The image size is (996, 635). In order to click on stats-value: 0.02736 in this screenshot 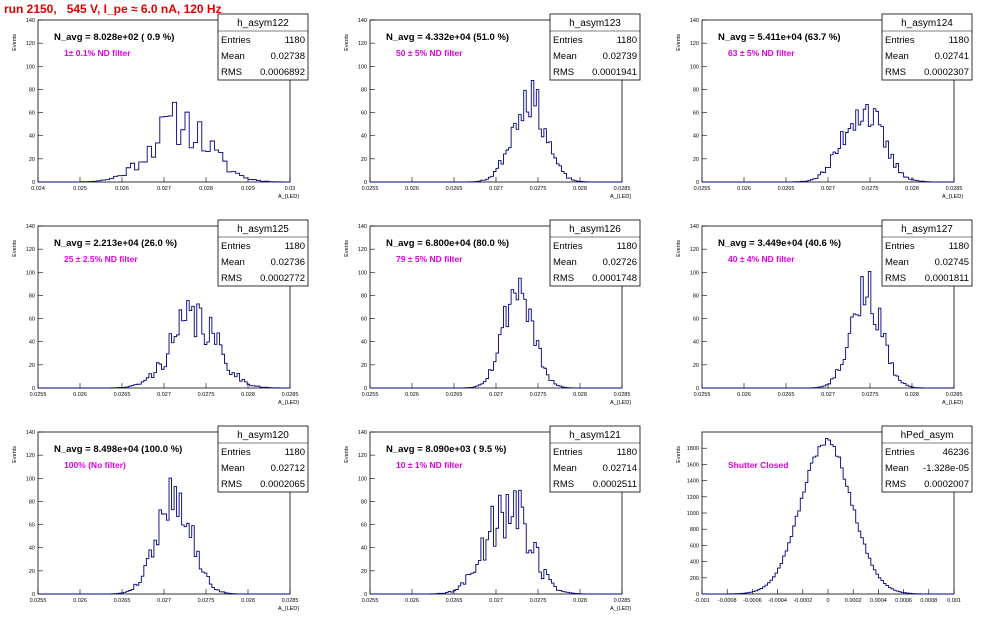, I will do `click(288, 262)`.